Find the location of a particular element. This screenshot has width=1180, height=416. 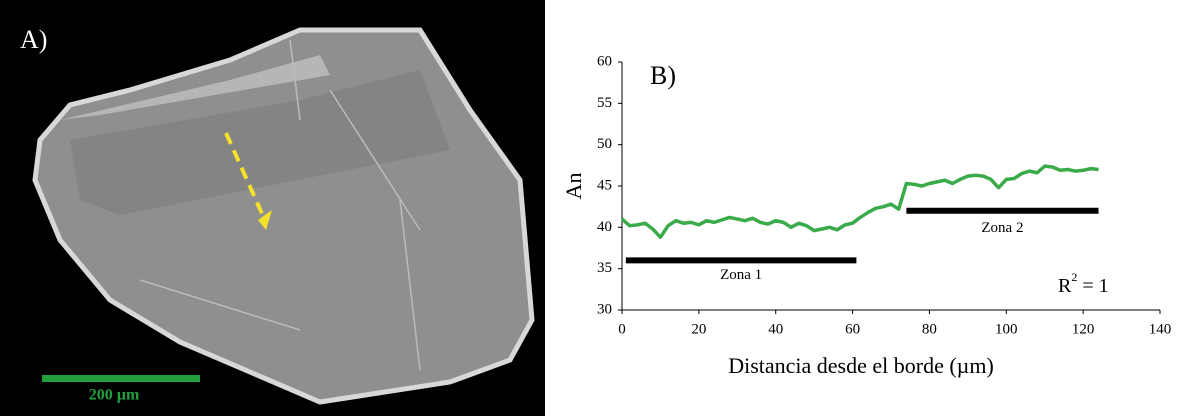

crystal-rim is located at coordinates (195, 87).